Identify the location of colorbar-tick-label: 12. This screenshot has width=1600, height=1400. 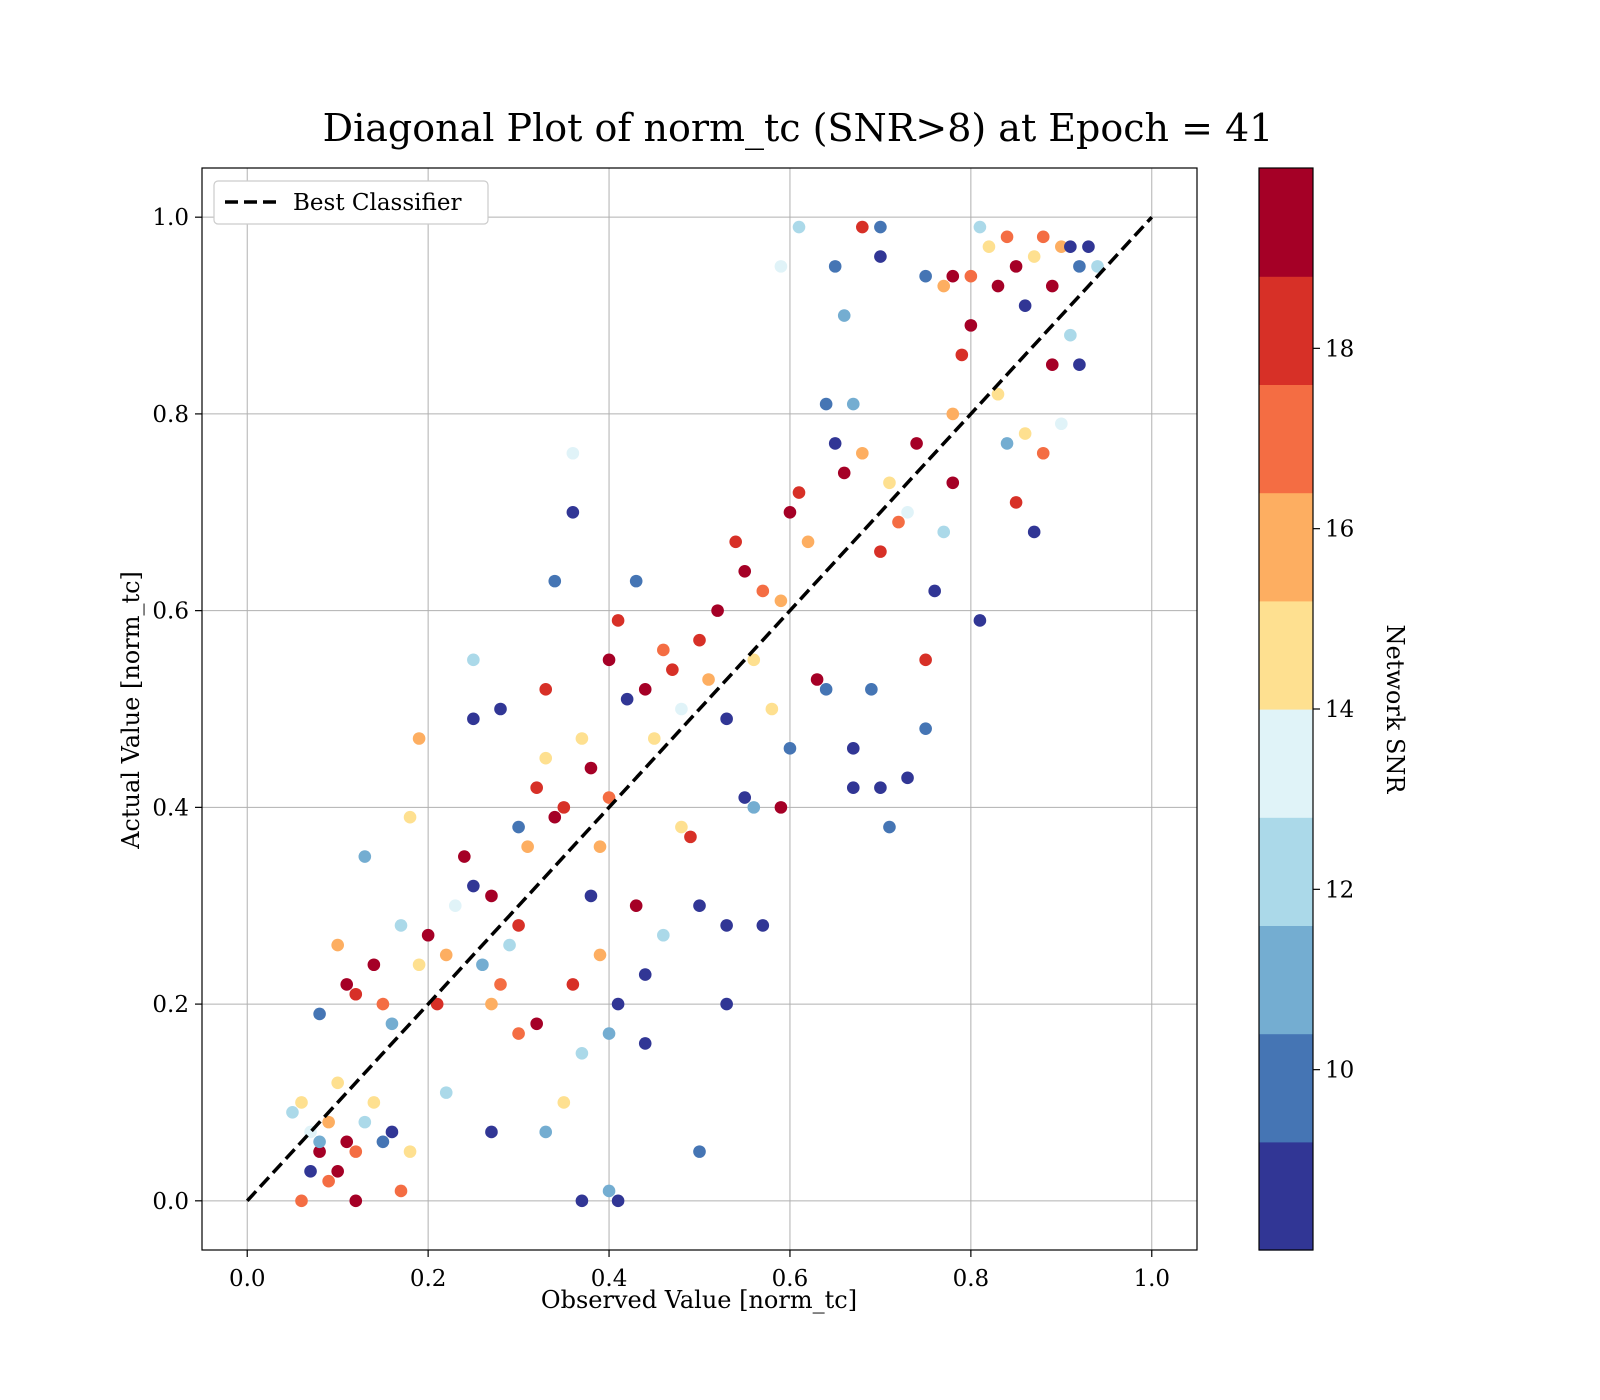
(1339, 890).